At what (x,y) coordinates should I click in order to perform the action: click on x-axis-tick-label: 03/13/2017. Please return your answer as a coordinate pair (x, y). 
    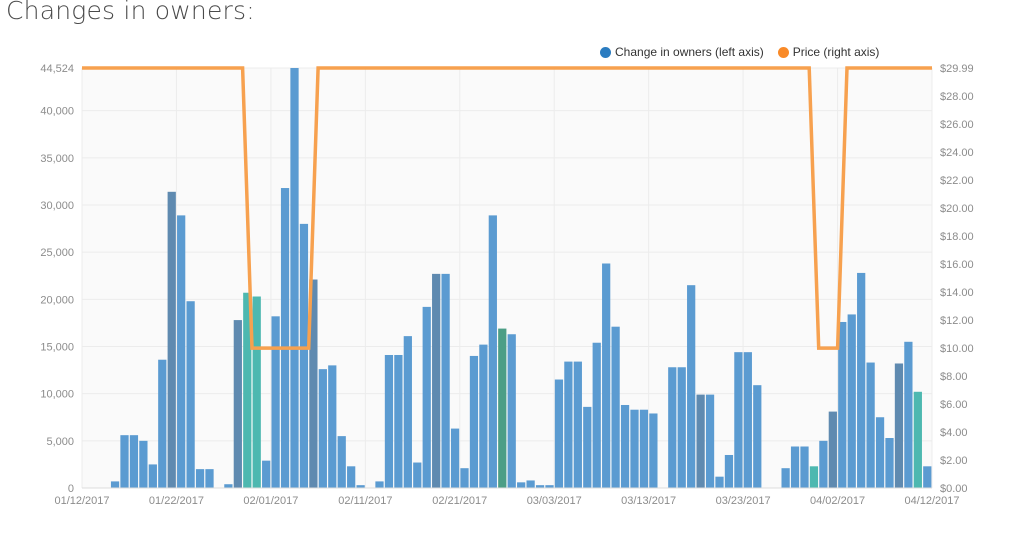
    Looking at the image, I should click on (648, 501).